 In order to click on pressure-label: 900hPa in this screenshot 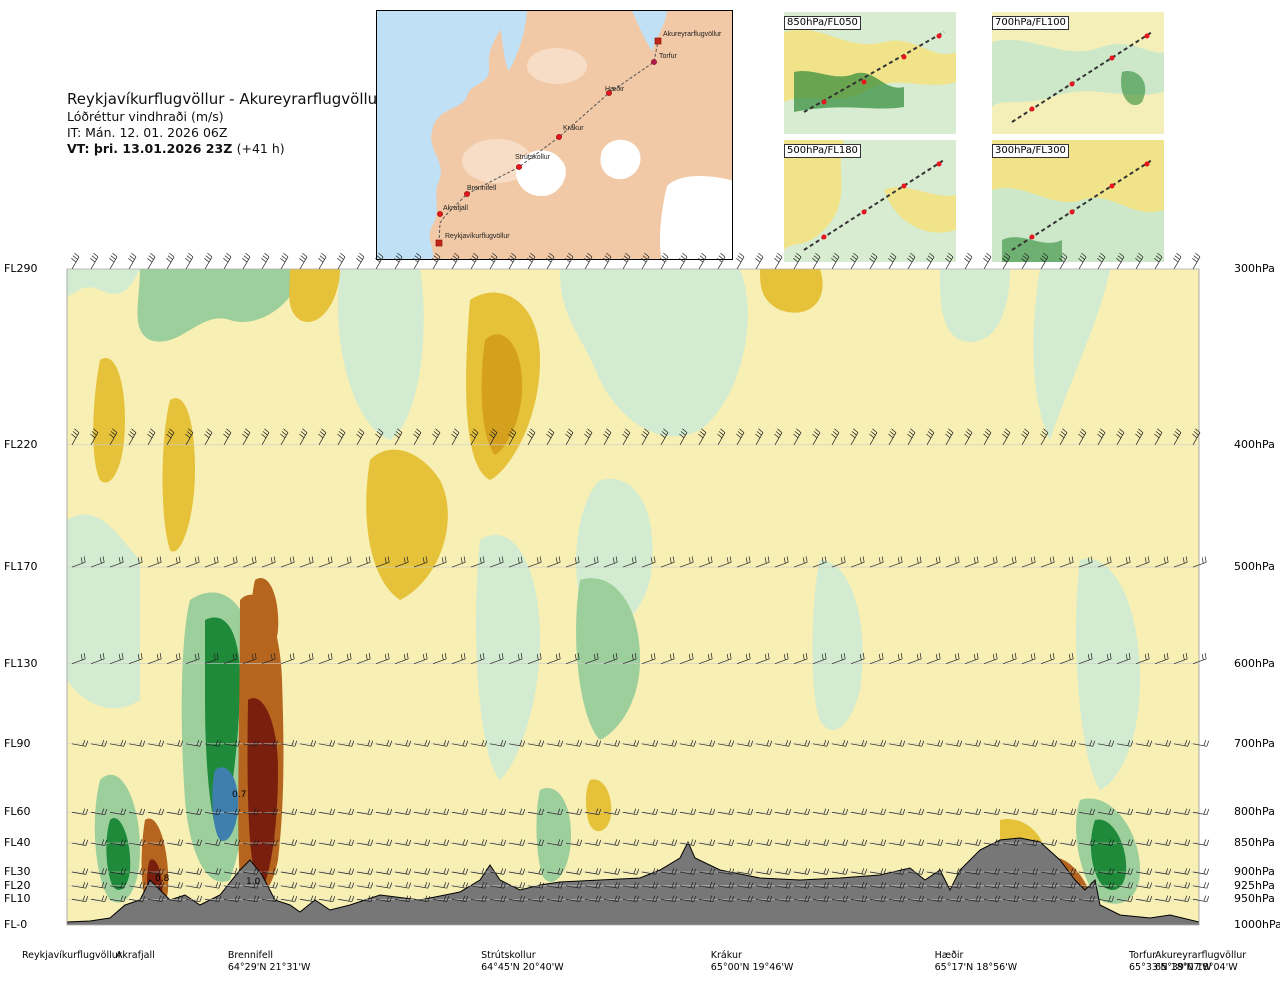, I will do `click(1254, 871)`.